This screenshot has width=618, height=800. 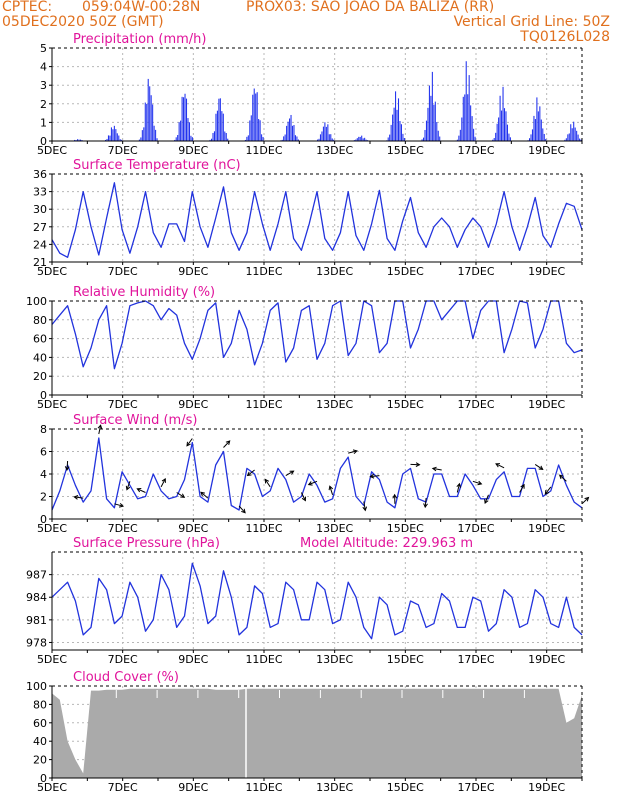 What do you see at coordinates (334, 659) in the screenshot?
I see `pres-x-tick-label: 13DEC` at bounding box center [334, 659].